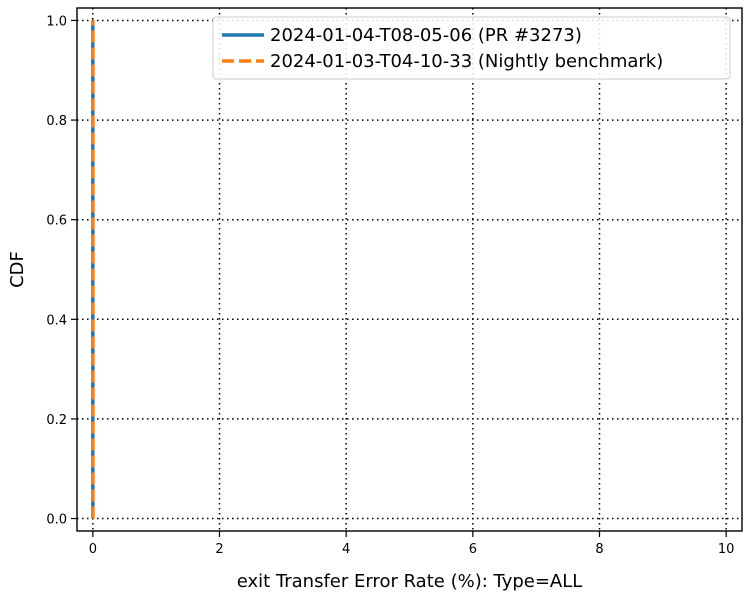 This screenshot has height=600, width=750. I want to click on x-tick-label: 10, so click(726, 549).